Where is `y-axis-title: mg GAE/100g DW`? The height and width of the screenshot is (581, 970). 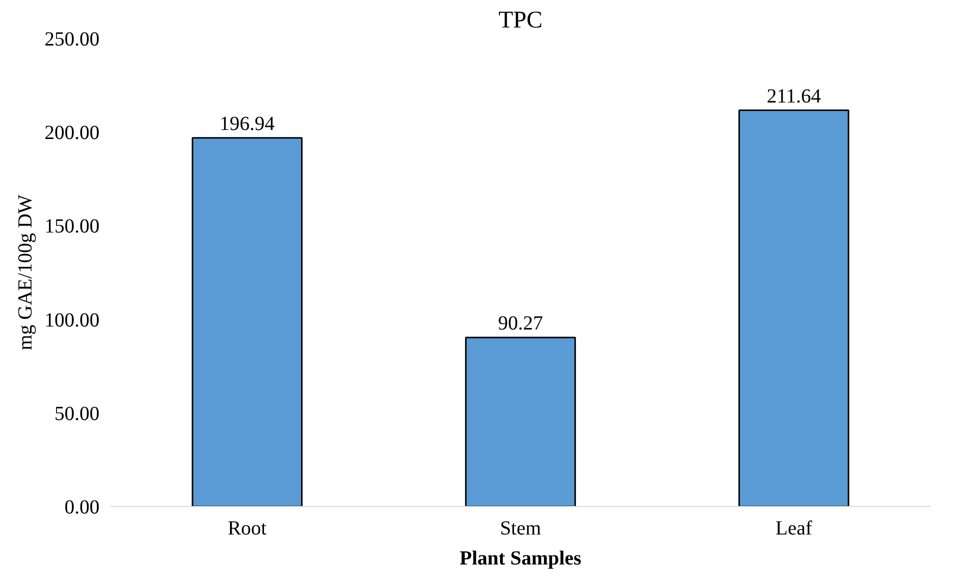 y-axis-title: mg GAE/100g DW is located at coordinates (25, 272).